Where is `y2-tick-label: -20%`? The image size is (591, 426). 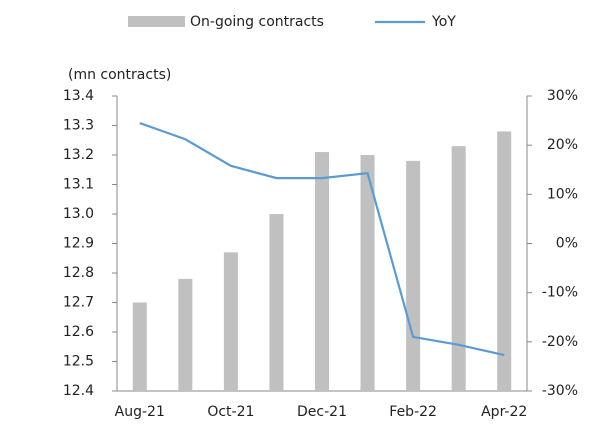 y2-tick-label: -20% is located at coordinates (560, 342).